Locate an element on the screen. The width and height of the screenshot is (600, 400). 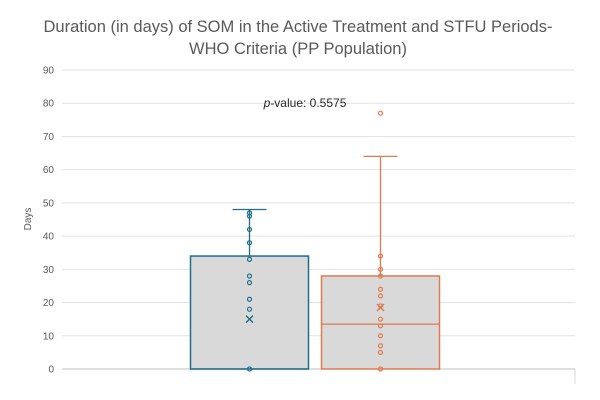
y-tick-label: 0 is located at coordinates (51, 370).